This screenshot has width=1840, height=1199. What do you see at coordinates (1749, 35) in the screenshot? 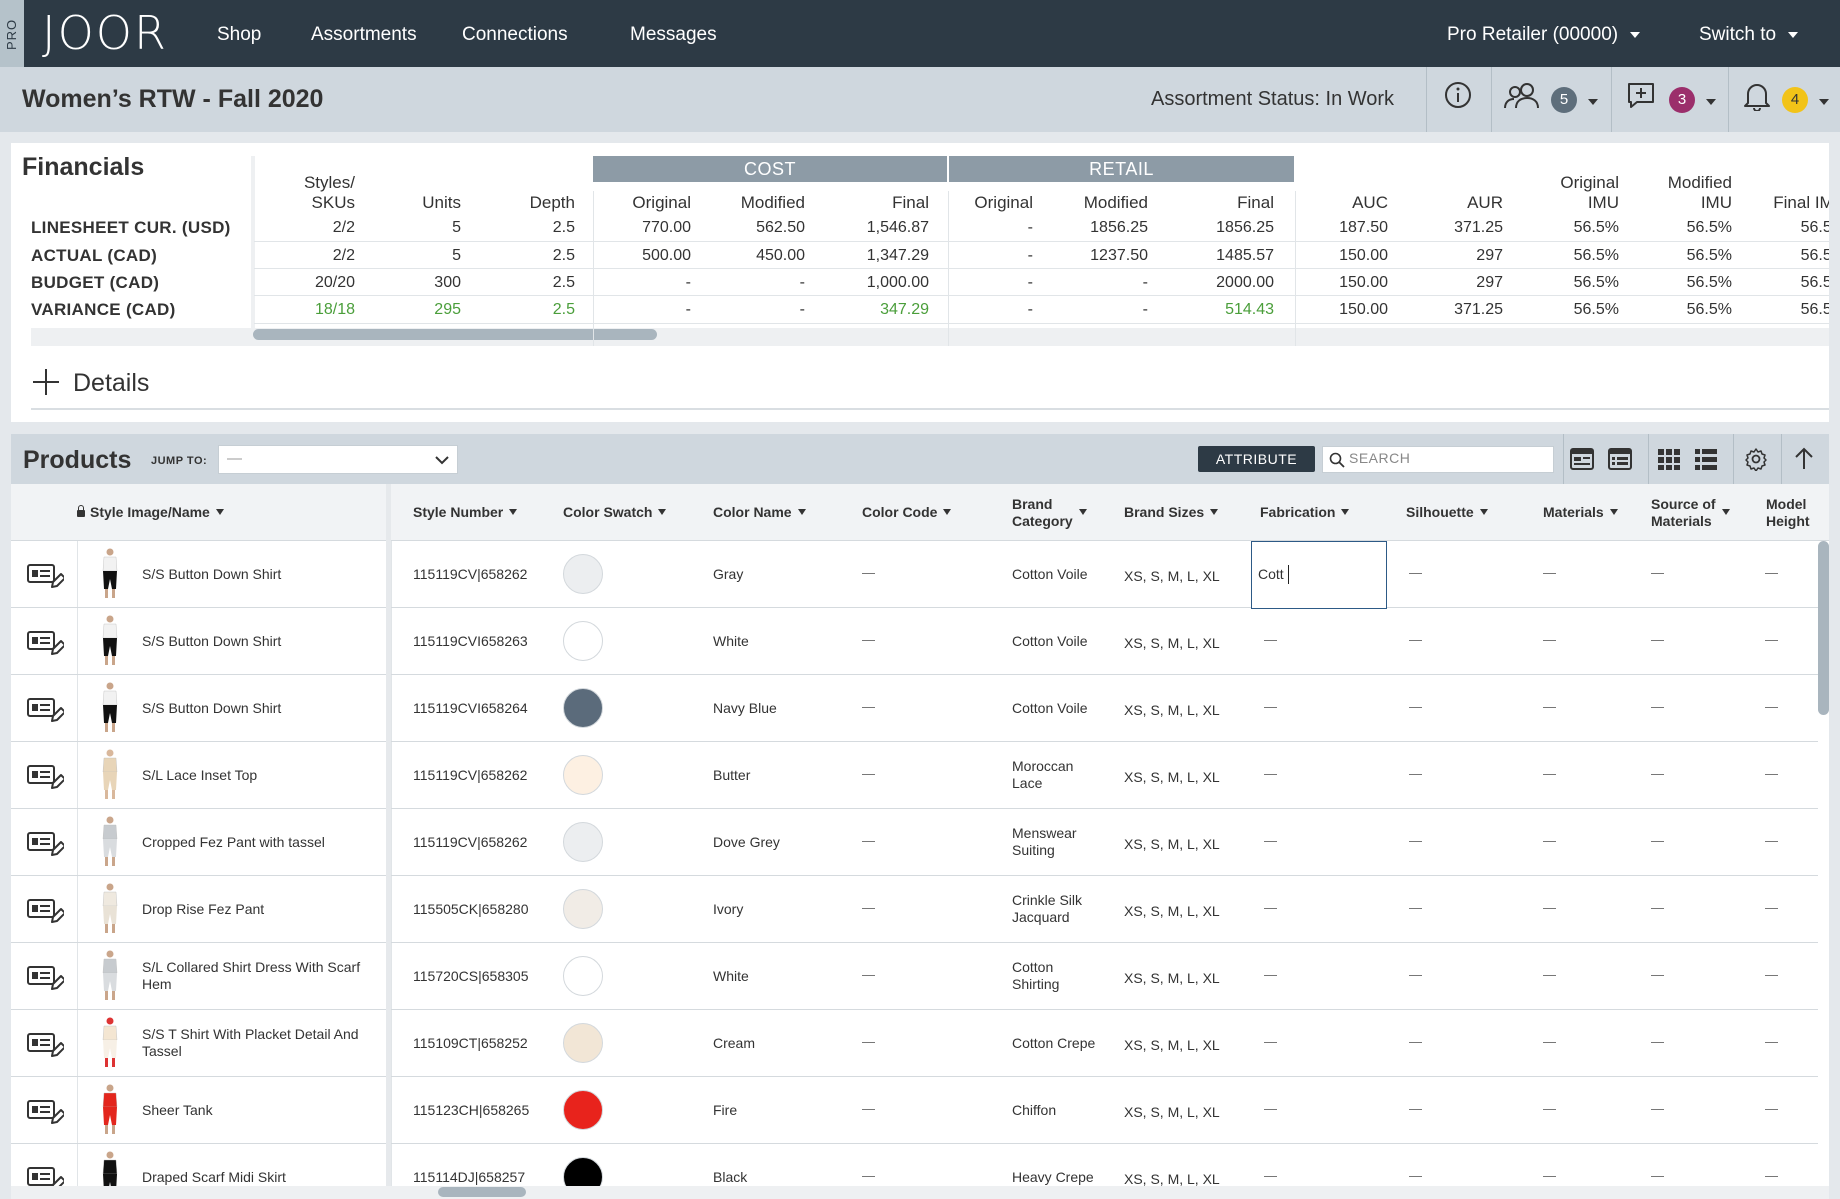
I see `switch-to-menu: Switch to` at bounding box center [1749, 35].